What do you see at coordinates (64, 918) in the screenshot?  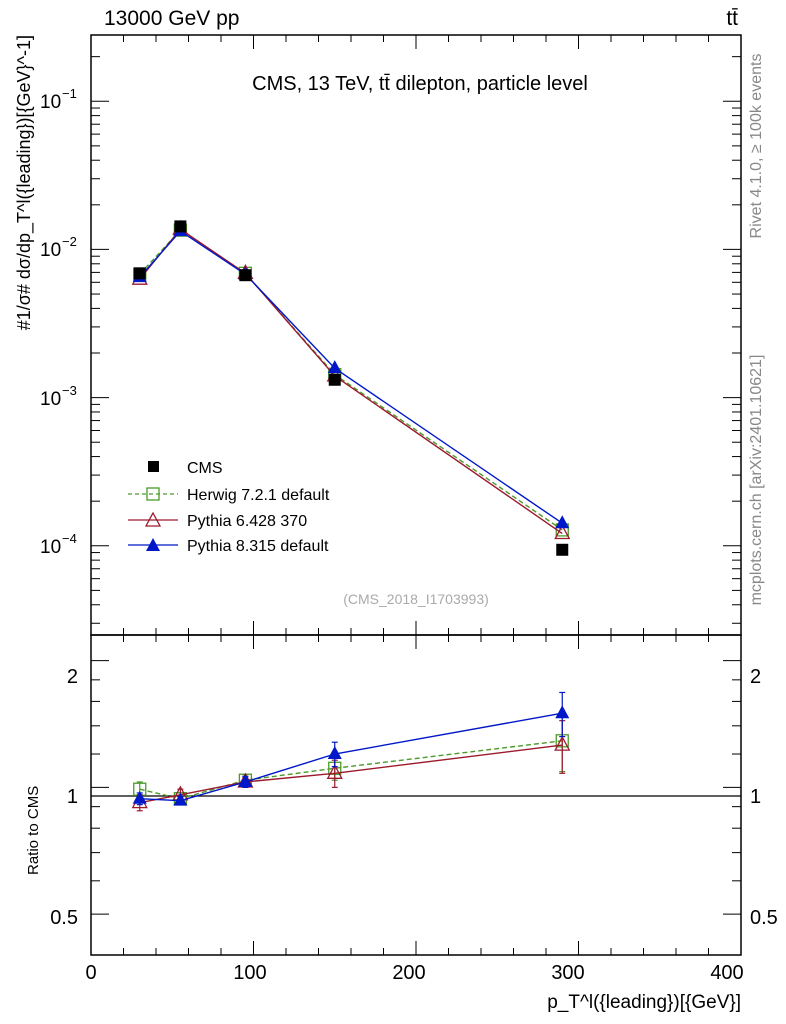 I see `y-tick-ratio-05-left: 0.5` at bounding box center [64, 918].